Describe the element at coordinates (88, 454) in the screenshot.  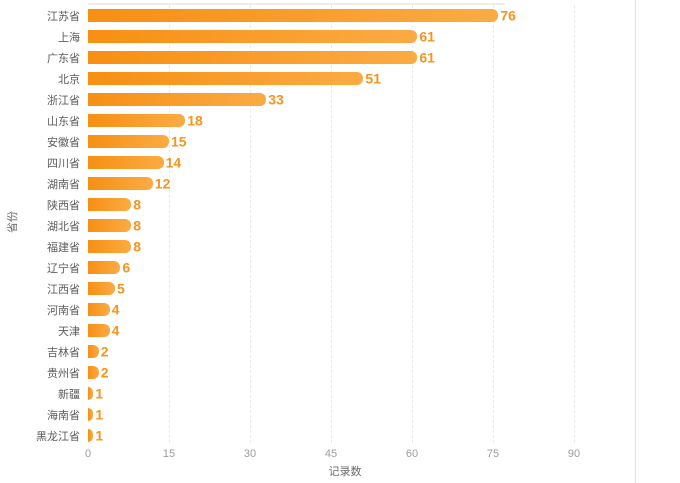
I see `x-tick-label: 0` at that location.